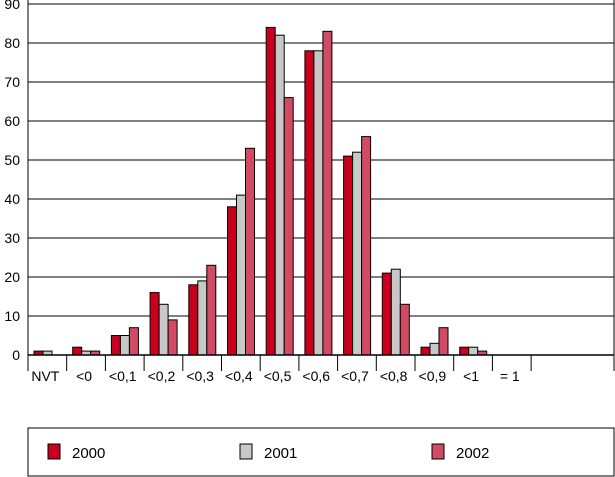  Describe the element at coordinates (472, 453) in the screenshot. I see `legend-label-2002: 2002` at that location.